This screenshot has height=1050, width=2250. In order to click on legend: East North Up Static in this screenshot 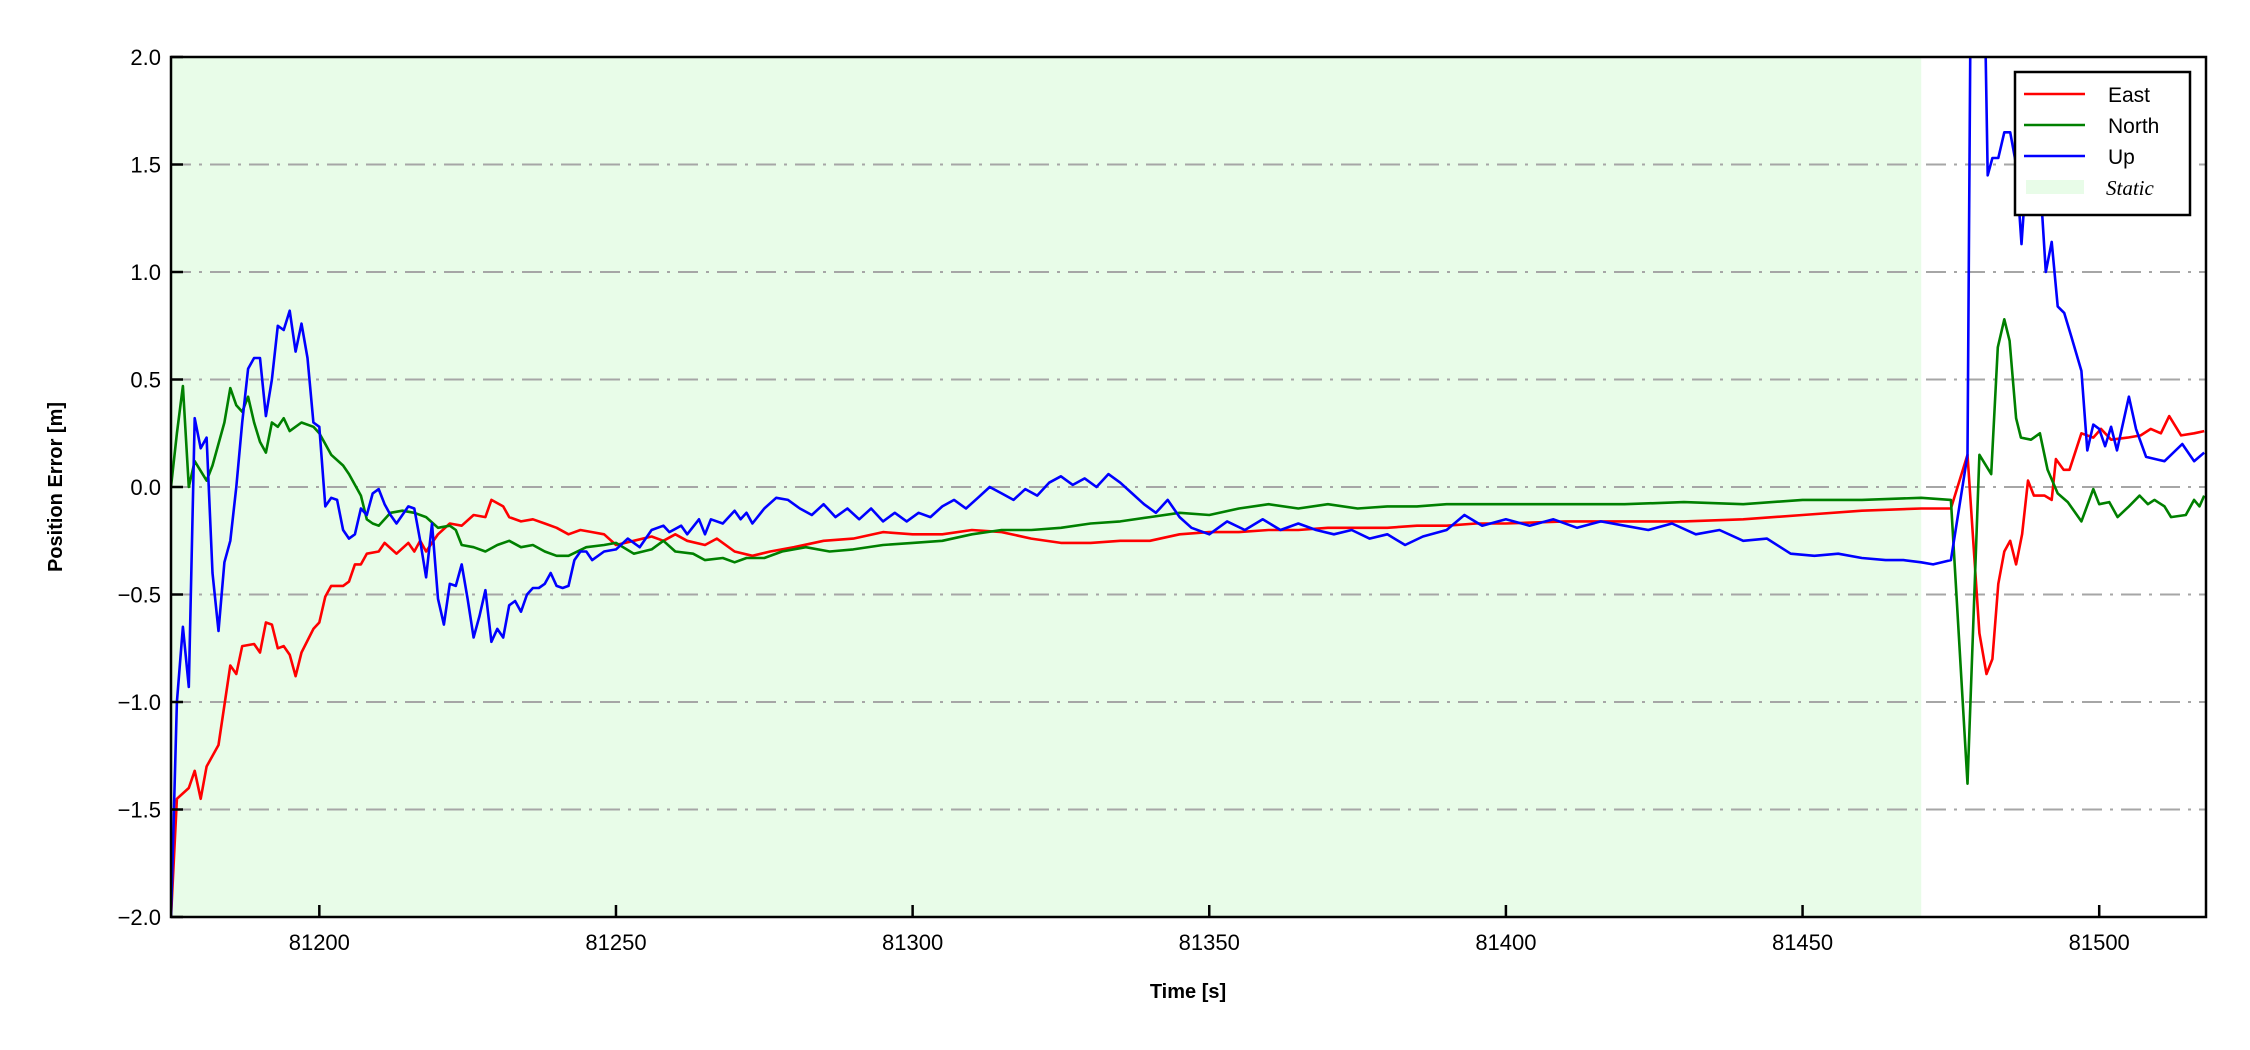, I will do `click(2102, 143)`.